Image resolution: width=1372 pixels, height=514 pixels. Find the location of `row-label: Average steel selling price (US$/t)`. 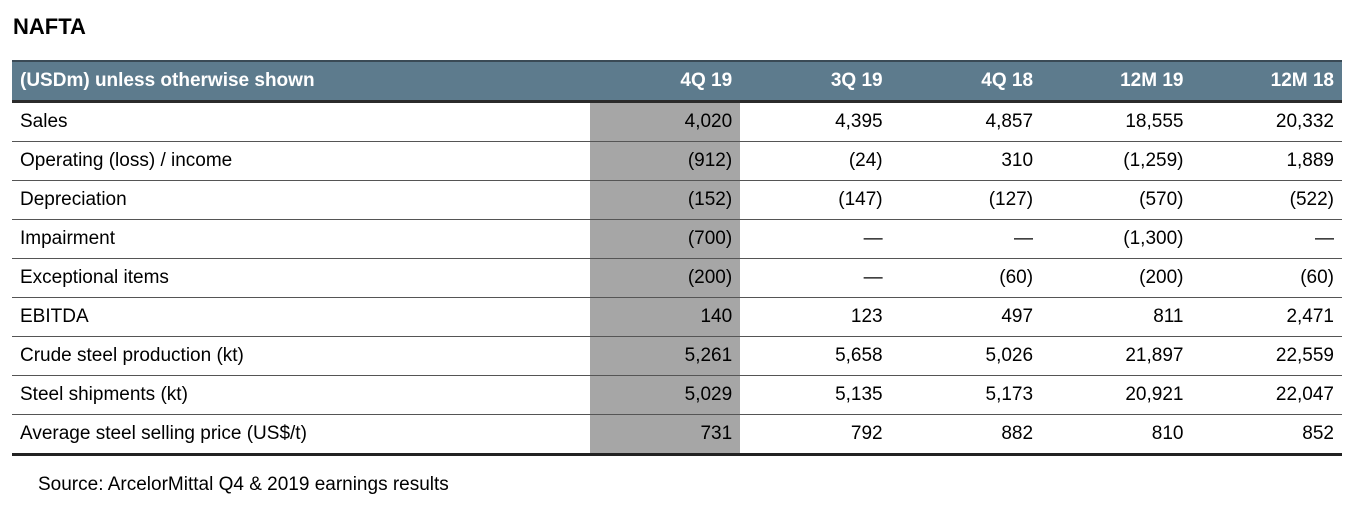

row-label: Average steel selling price (US$/t) is located at coordinates (301, 435).